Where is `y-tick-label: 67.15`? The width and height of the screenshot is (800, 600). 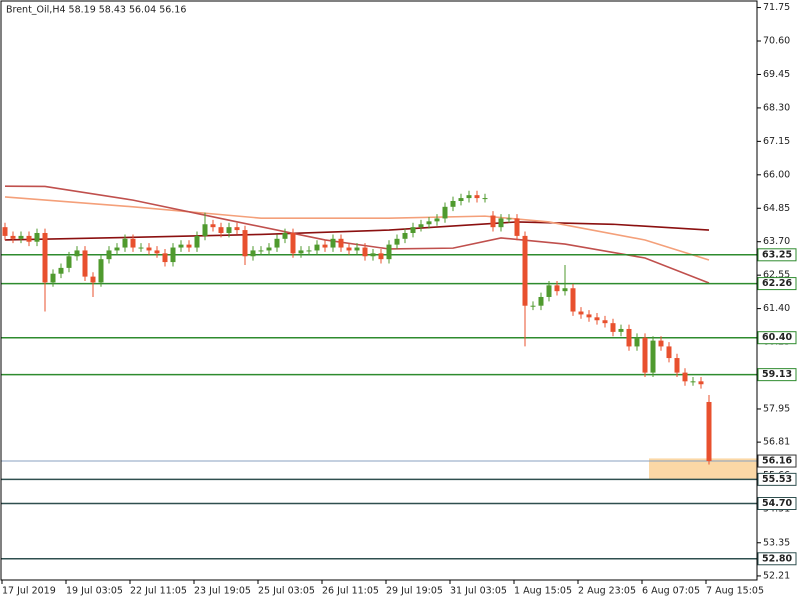 y-tick-label: 67.15 is located at coordinates (776, 141).